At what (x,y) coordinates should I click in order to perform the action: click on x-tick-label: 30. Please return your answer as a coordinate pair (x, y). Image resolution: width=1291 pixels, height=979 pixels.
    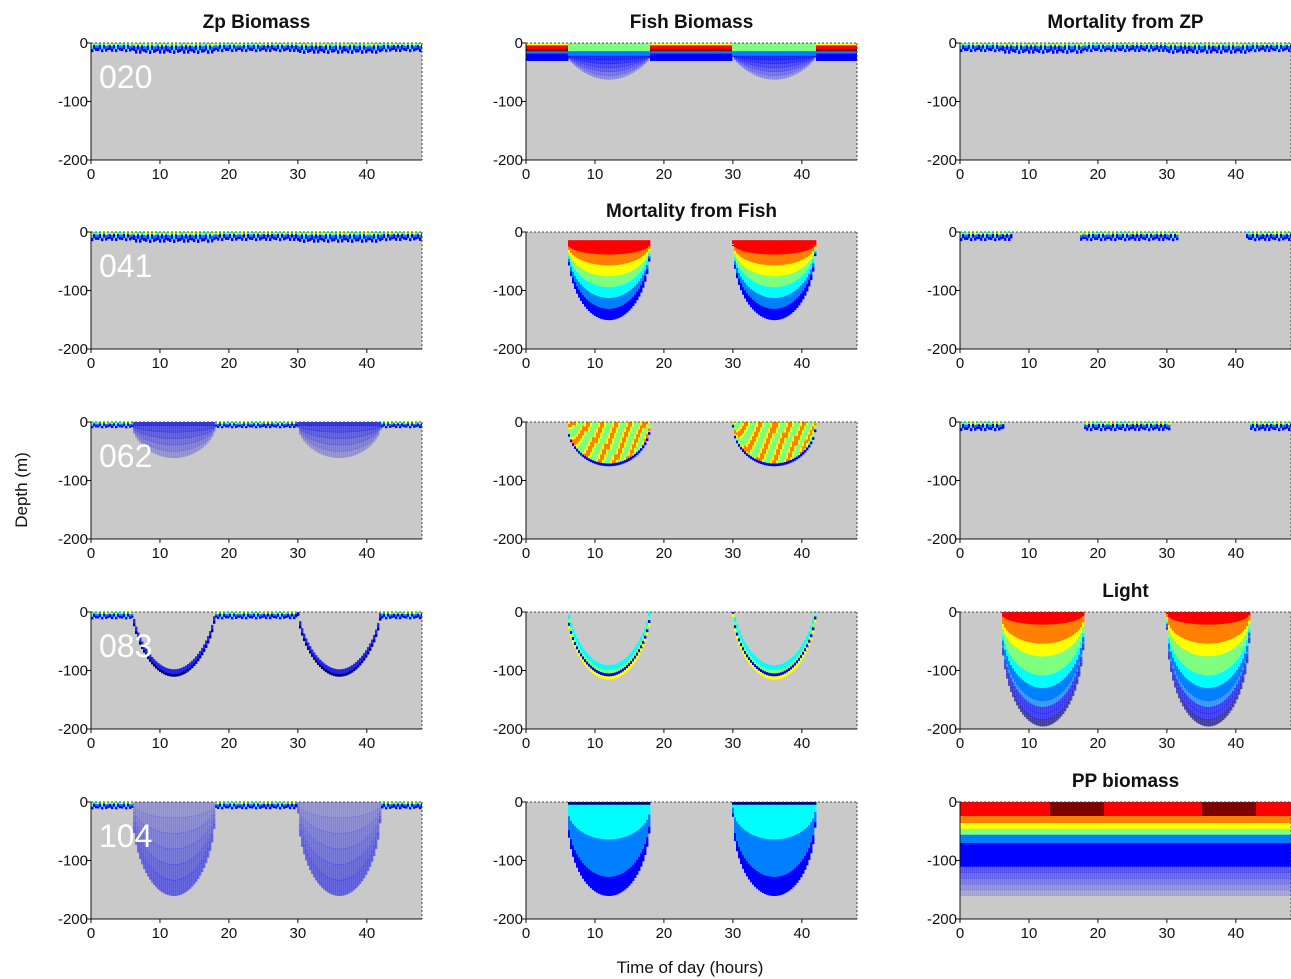
    Looking at the image, I should click on (733, 363).